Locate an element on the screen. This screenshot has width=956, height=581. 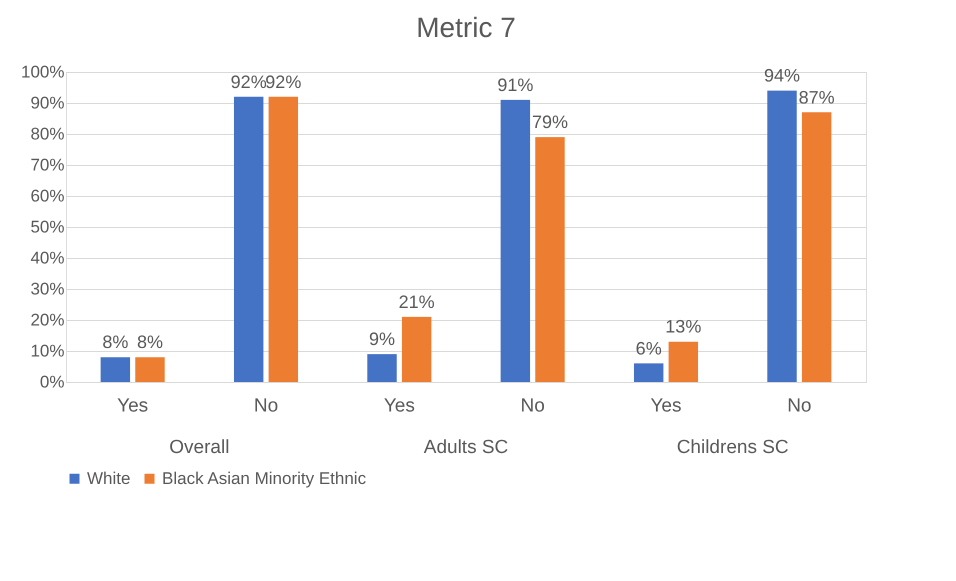
y-tick-label: 0% is located at coordinates (52, 382).